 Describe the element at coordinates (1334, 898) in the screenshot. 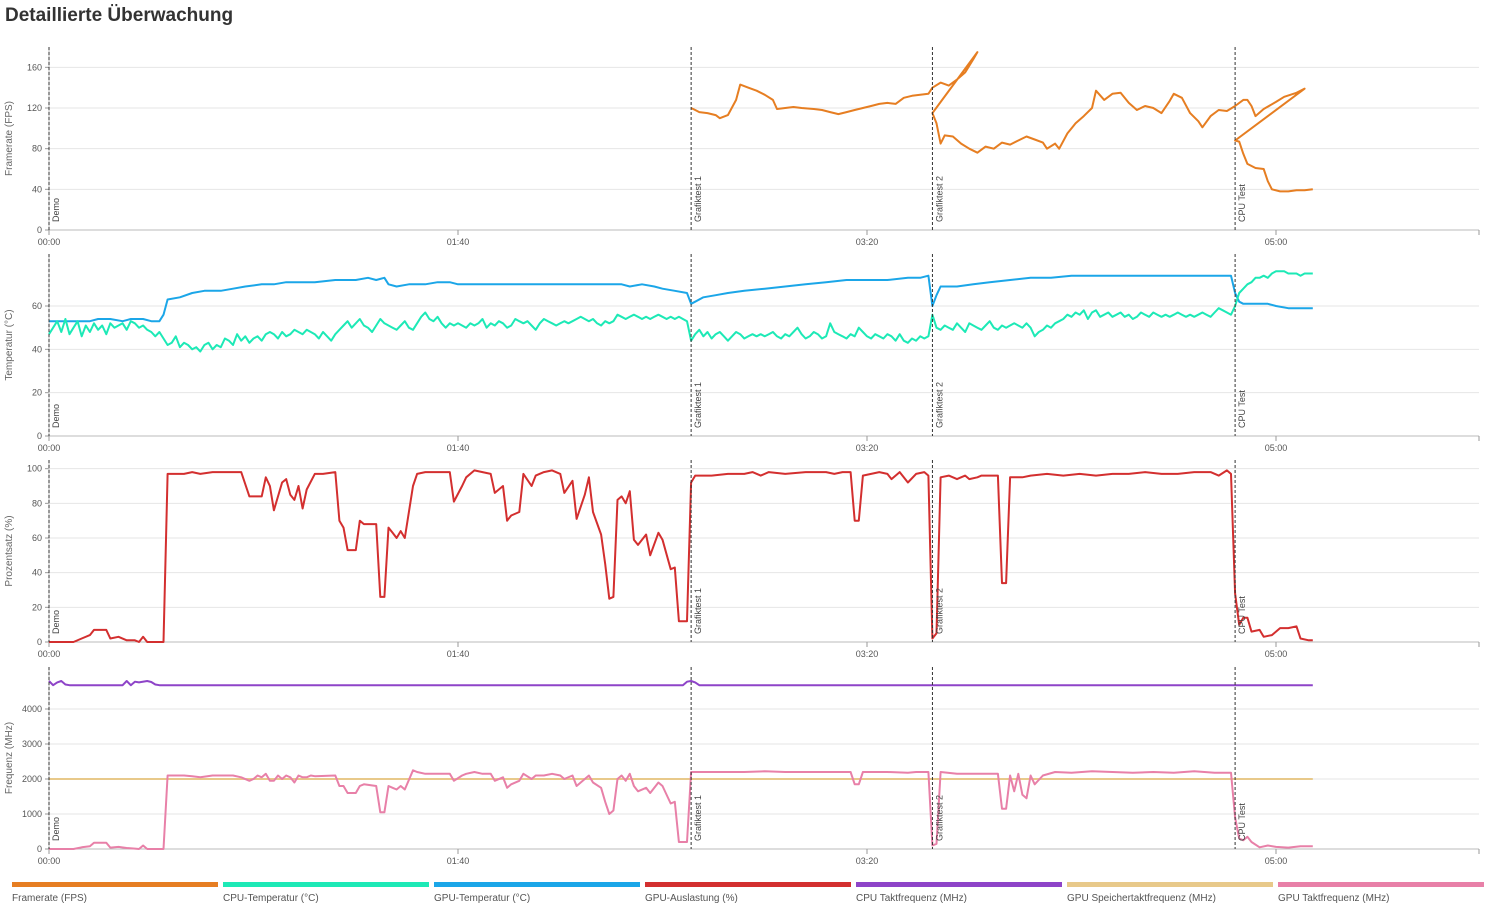

I see `legend-label: GPU Taktfrequenz (MHz)` at that location.